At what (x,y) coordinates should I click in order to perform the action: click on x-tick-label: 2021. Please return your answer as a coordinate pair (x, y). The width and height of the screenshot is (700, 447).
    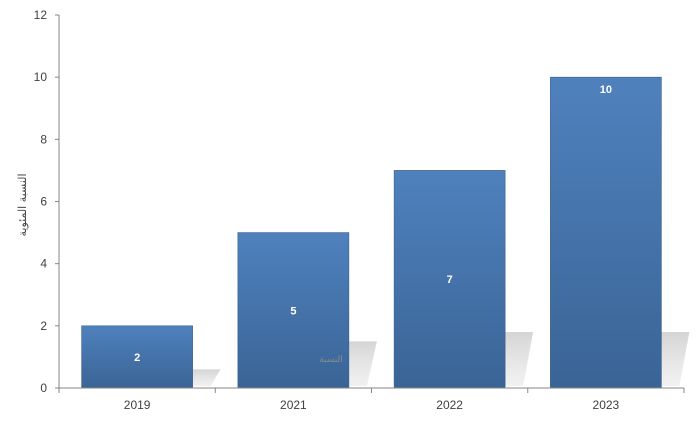
    Looking at the image, I should click on (293, 405).